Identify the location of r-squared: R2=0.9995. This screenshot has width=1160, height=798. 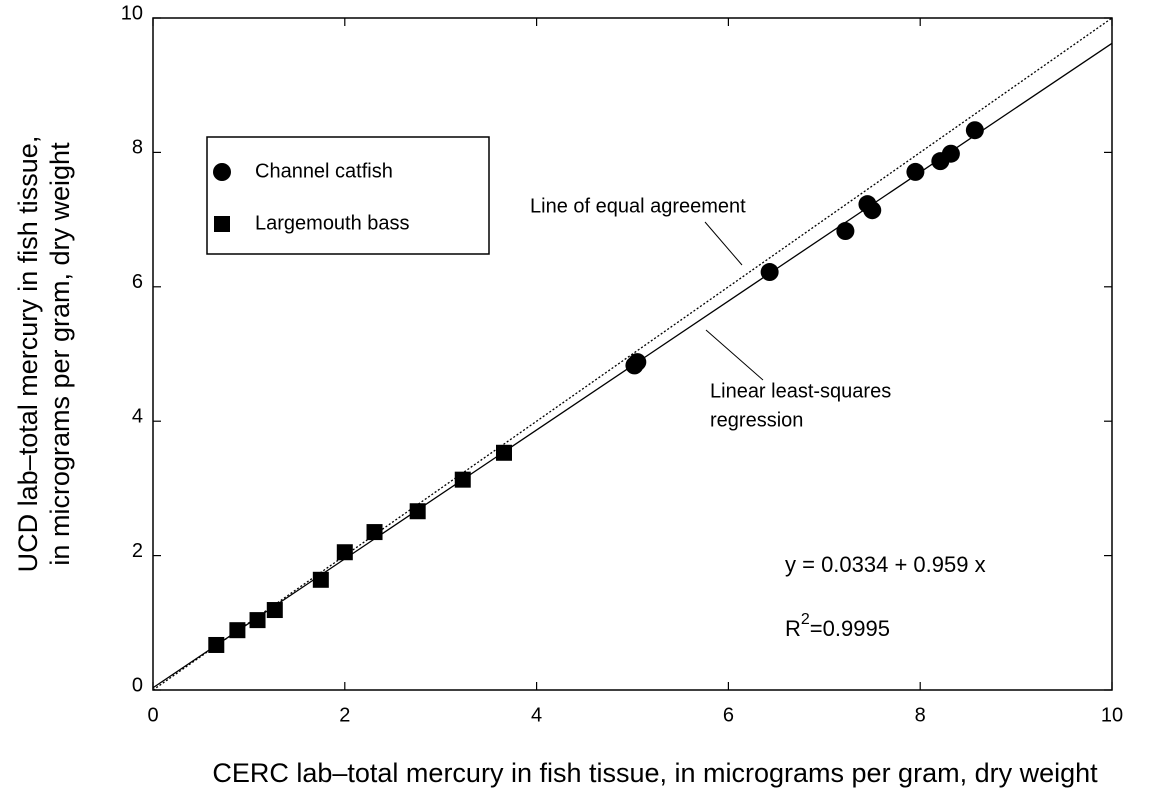
(837, 626).